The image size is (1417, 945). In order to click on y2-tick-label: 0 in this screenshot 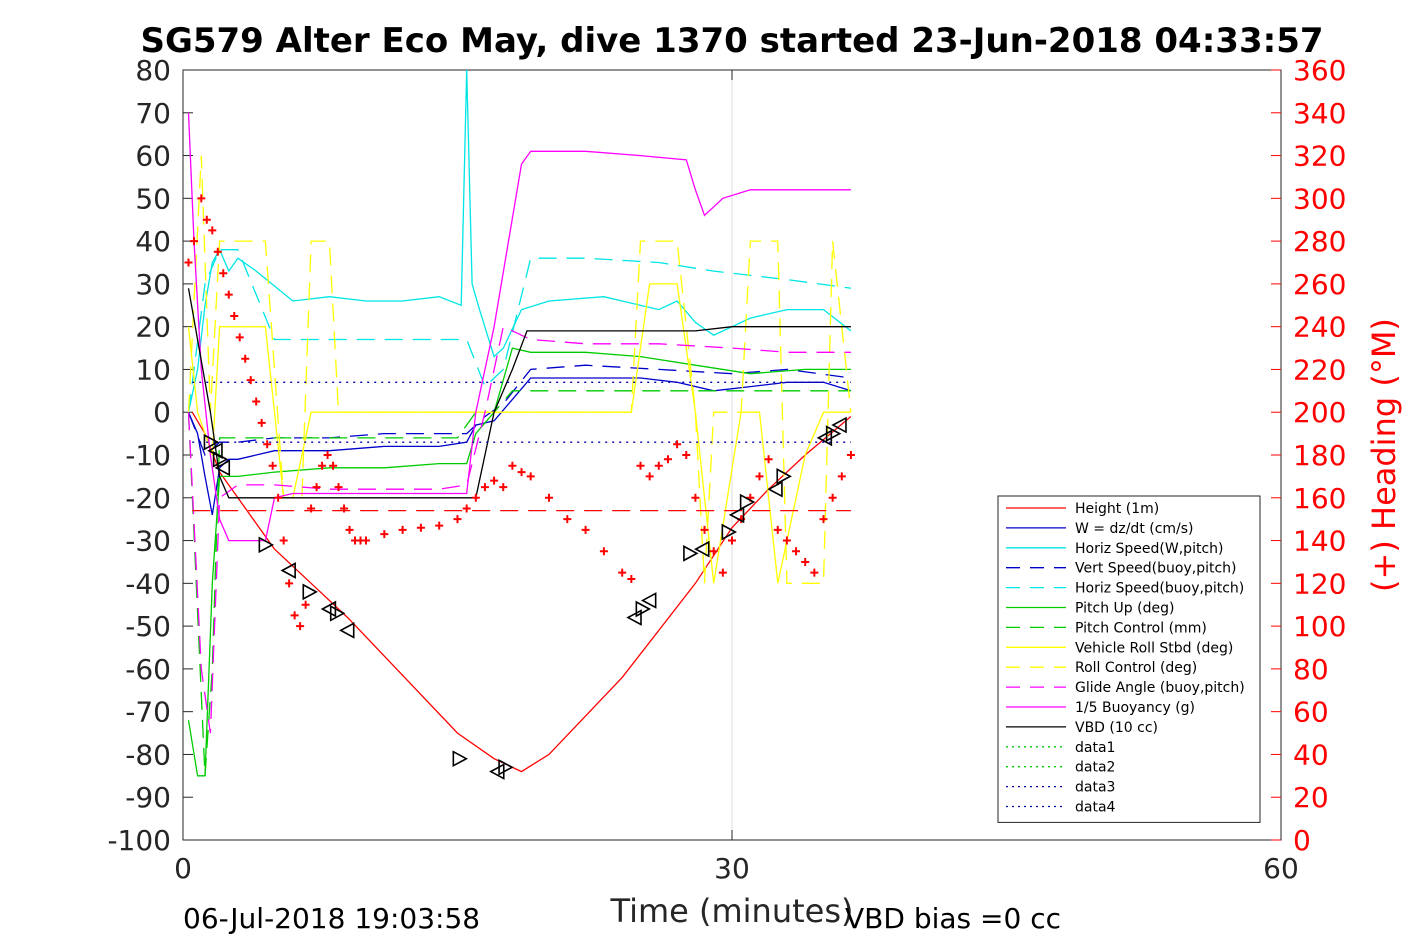, I will do `click(1302, 840)`.